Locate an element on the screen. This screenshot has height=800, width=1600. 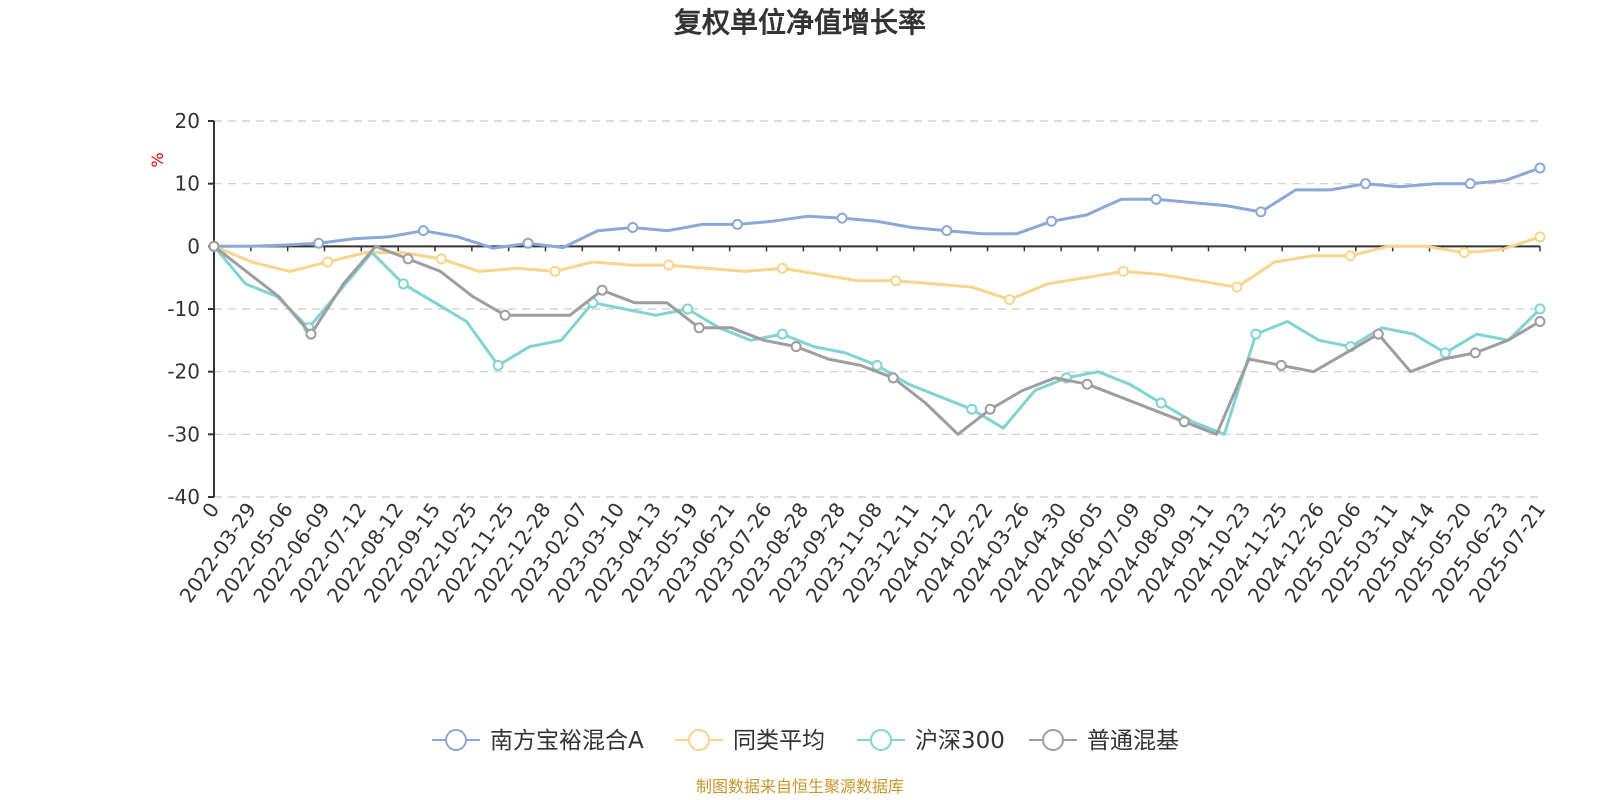
y-tick-label: -40 is located at coordinates (183, 497).